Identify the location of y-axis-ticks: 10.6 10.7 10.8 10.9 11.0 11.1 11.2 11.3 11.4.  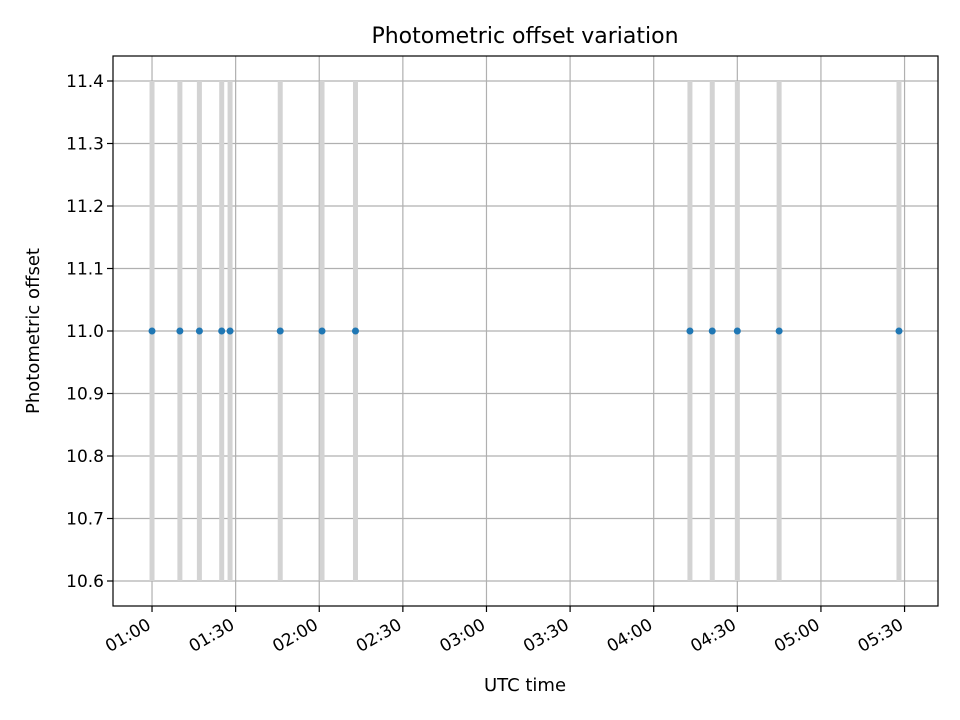
(89, 332).